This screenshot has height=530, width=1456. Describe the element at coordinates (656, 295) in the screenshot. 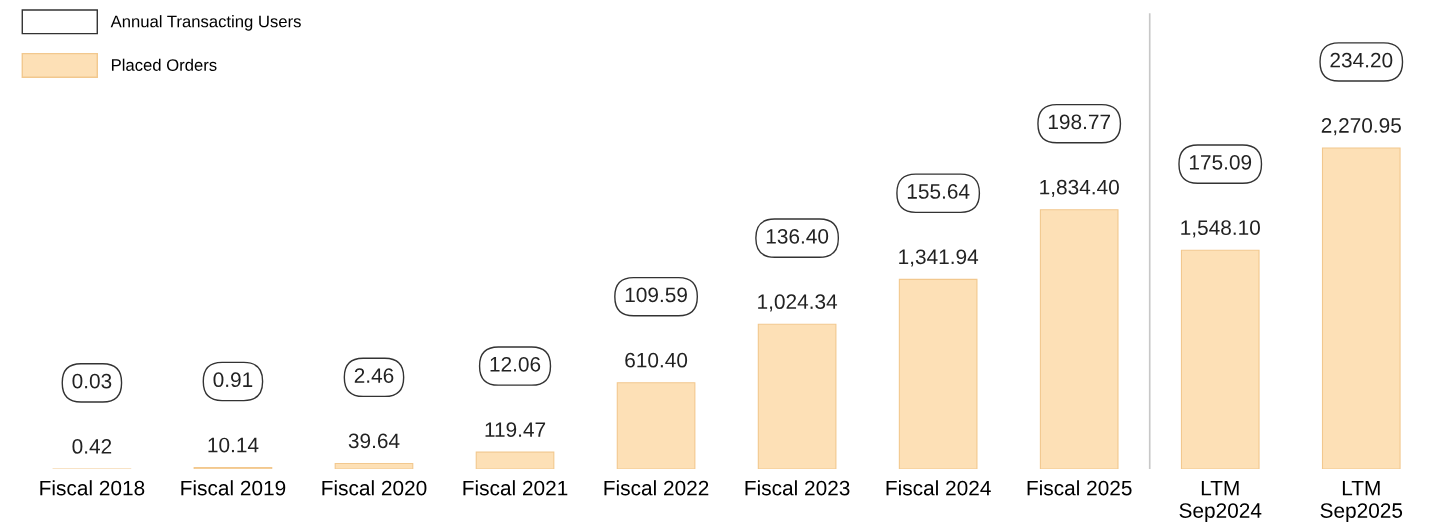

I see `annotation: 109.59` at that location.